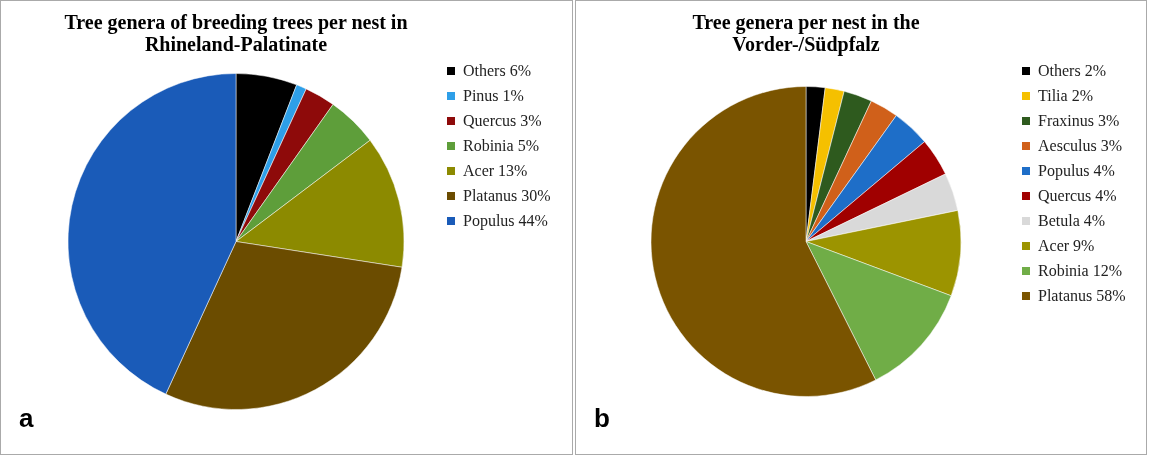  What do you see at coordinates (601, 418) in the screenshot?
I see `text: b` at bounding box center [601, 418].